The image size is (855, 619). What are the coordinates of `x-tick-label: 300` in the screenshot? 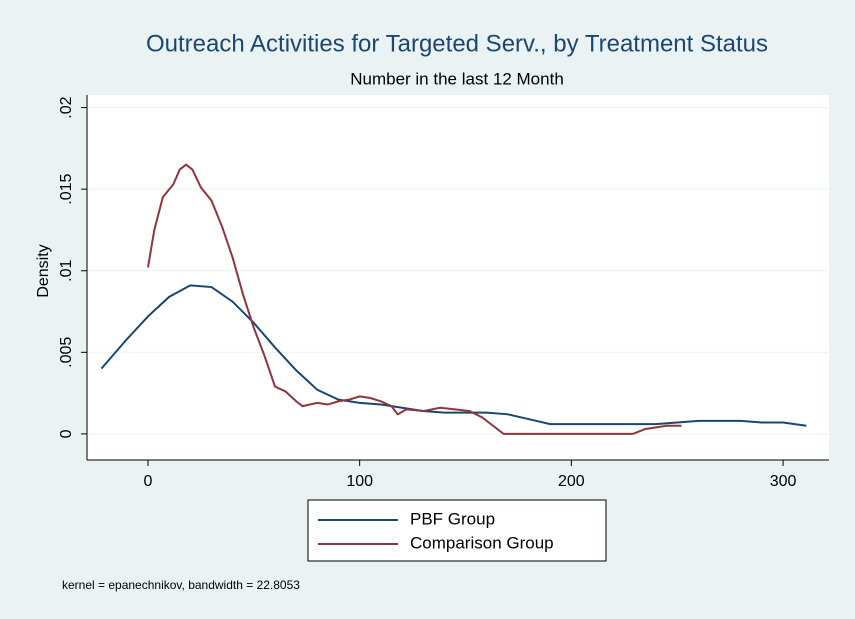 It's located at (783, 481).